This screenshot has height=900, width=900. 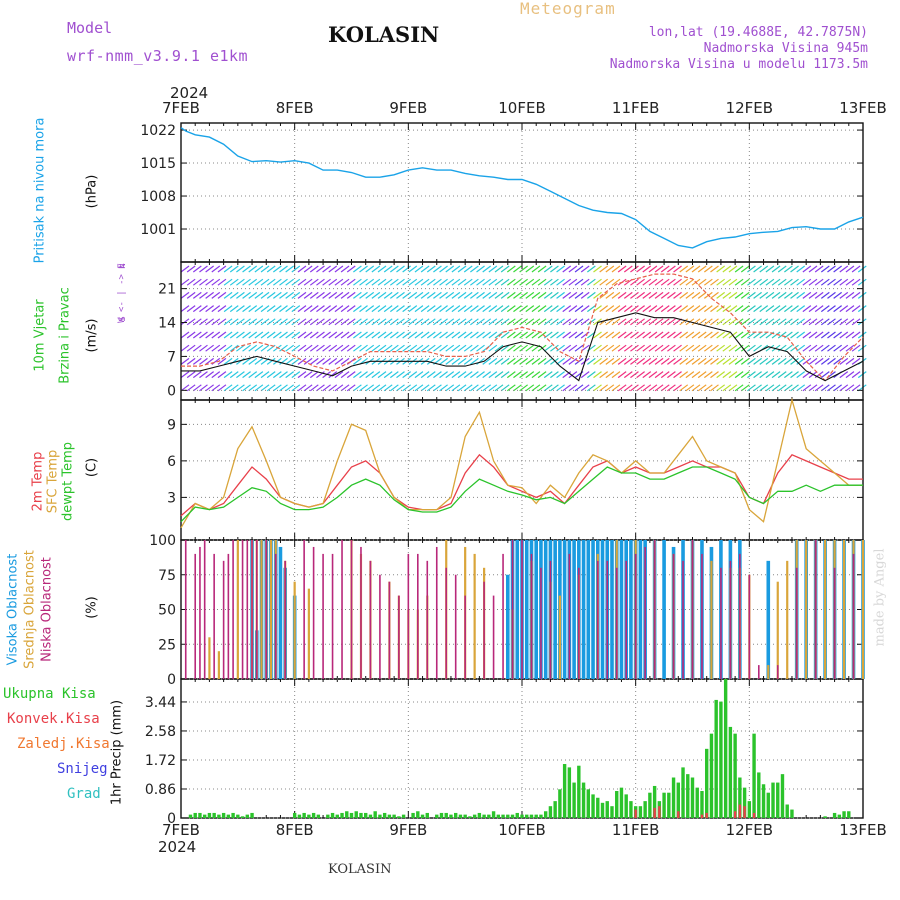 What do you see at coordinates (785, 48) in the screenshot?
I see `elevation-label: Nadmorska Visina 945m` at bounding box center [785, 48].